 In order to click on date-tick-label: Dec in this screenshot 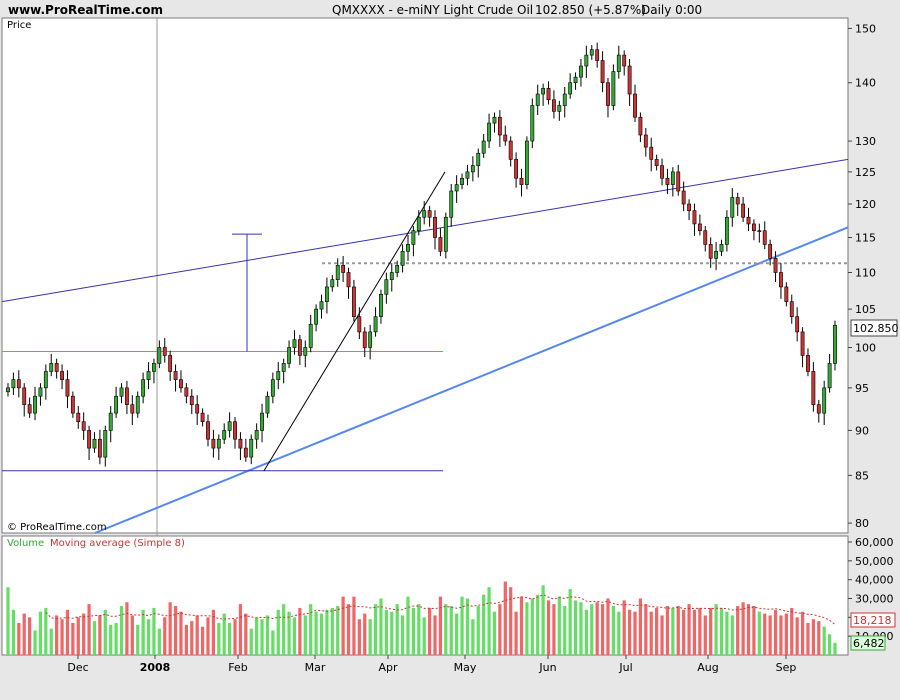, I will do `click(77, 667)`.